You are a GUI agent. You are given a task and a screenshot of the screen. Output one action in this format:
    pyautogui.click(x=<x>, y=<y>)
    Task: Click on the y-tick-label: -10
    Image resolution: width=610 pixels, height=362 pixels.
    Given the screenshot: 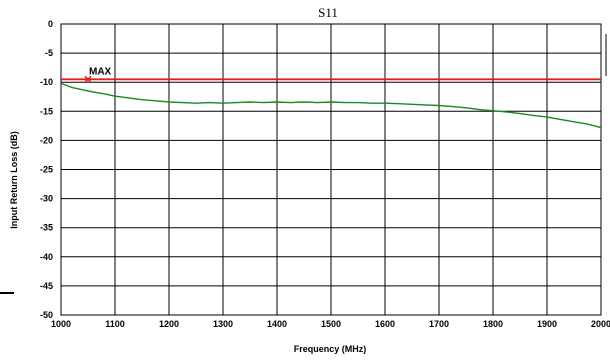 What is the action you would take?
    pyautogui.click(x=46, y=82)
    